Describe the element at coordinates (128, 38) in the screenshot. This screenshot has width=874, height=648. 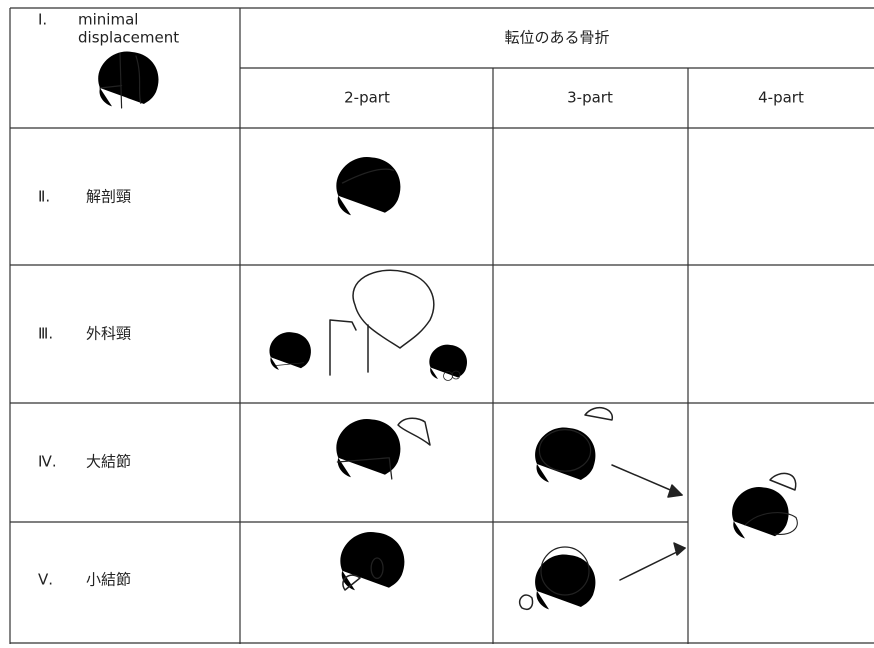
I see `row-label: displacement` at that location.